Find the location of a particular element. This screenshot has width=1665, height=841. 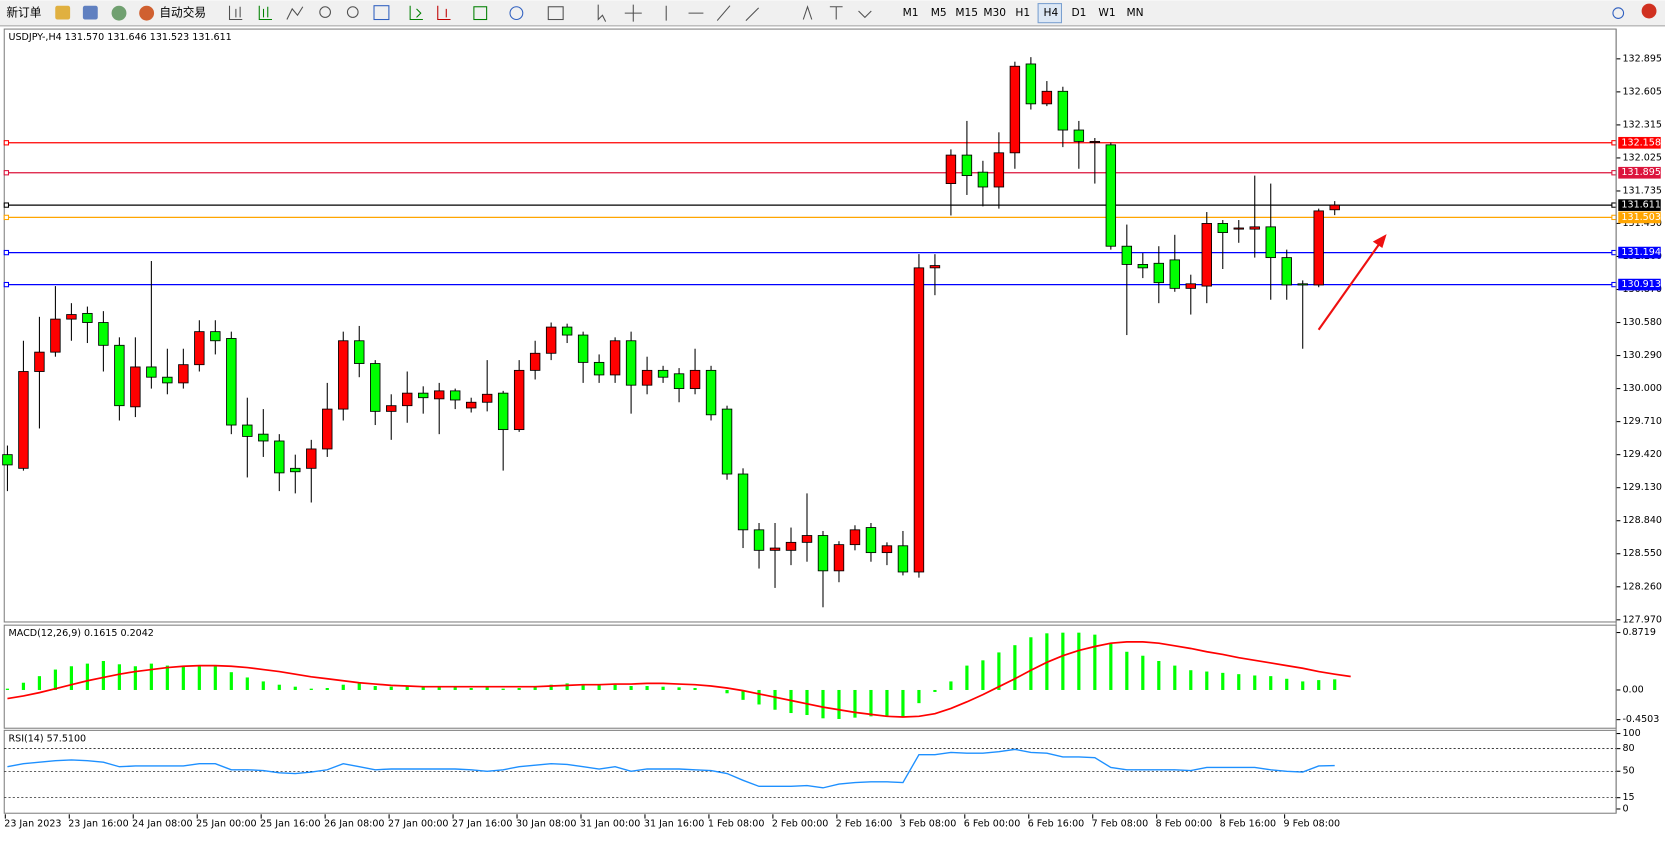

y-tick-label: 132.895 is located at coordinates (1641, 58).